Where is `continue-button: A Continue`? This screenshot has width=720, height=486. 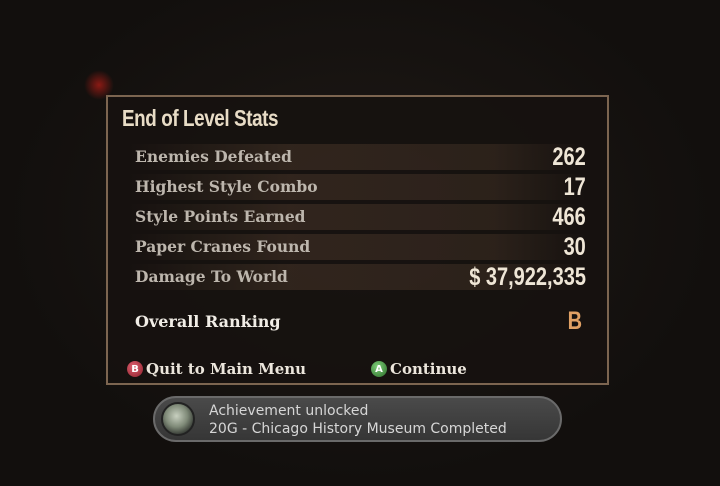
continue-button: A Continue is located at coordinates (419, 369).